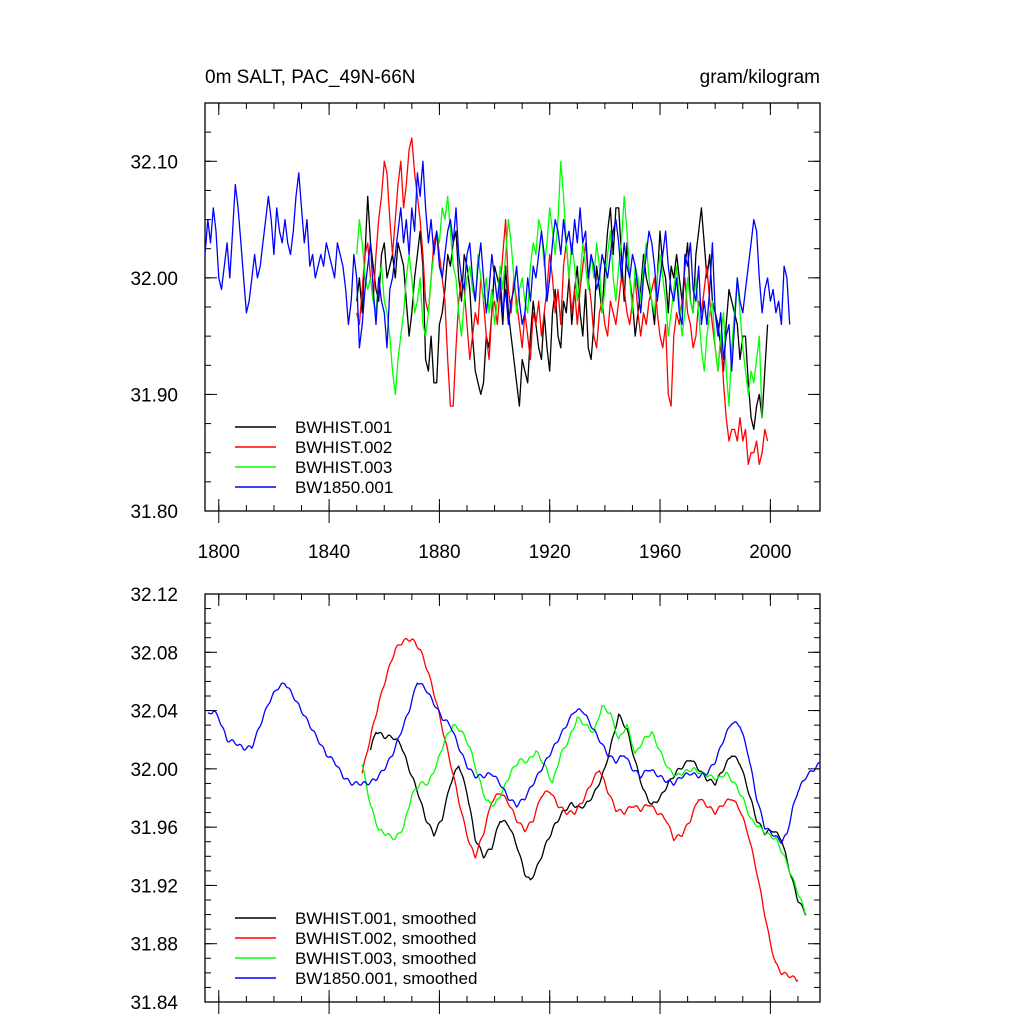 This screenshot has width=1024, height=1024. Describe the element at coordinates (154, 828) in the screenshot. I see `y-tick-label: 31.96` at that location.